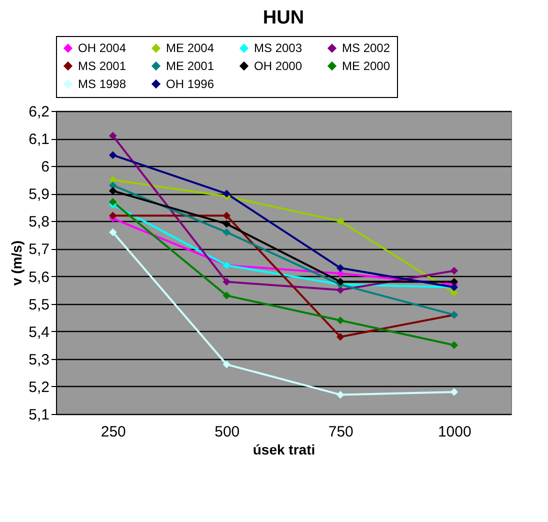 This screenshot has width=548, height=522. What do you see at coordinates (39, 305) in the screenshot?
I see `y-tick-label: 5,5` at bounding box center [39, 305].